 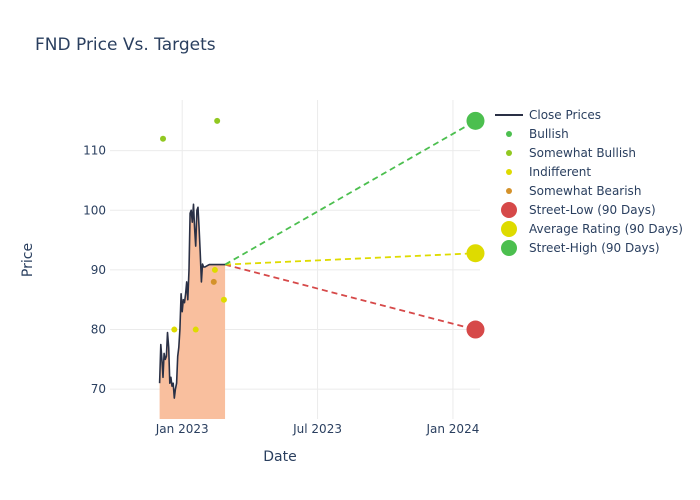 What do you see at coordinates (549, 134) in the screenshot?
I see `legend-label: Bullish` at bounding box center [549, 134].